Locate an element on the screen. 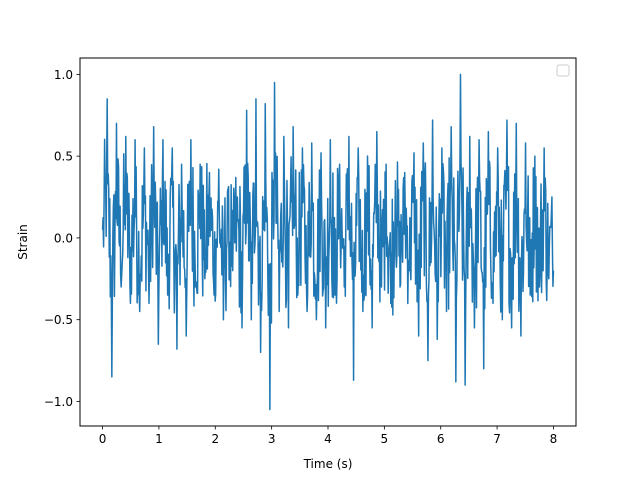  x-tick-label: 8 is located at coordinates (554, 439).